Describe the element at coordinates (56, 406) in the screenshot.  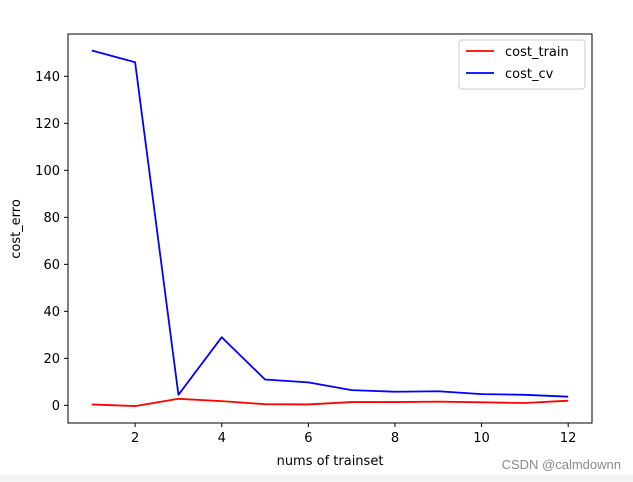
I see `y-tick-label: 0` at that location.